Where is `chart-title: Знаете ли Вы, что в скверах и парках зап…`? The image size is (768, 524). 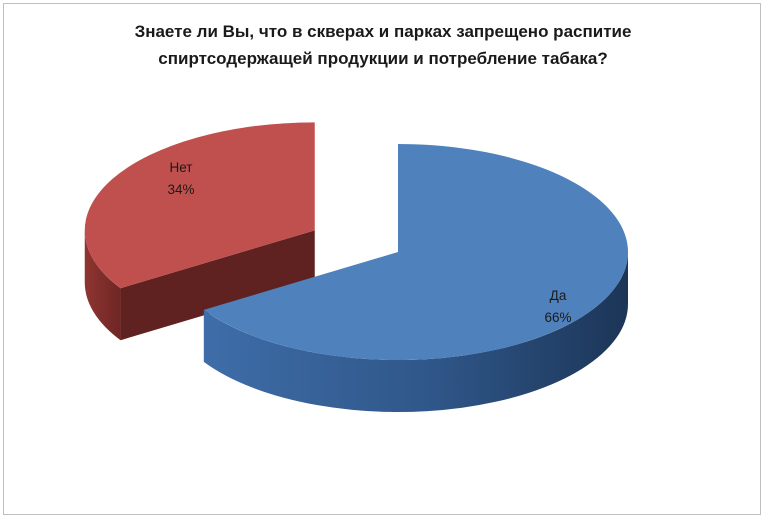 chart-title: Знаете ли Вы, что в скверах и парках зап… is located at coordinates (383, 45).